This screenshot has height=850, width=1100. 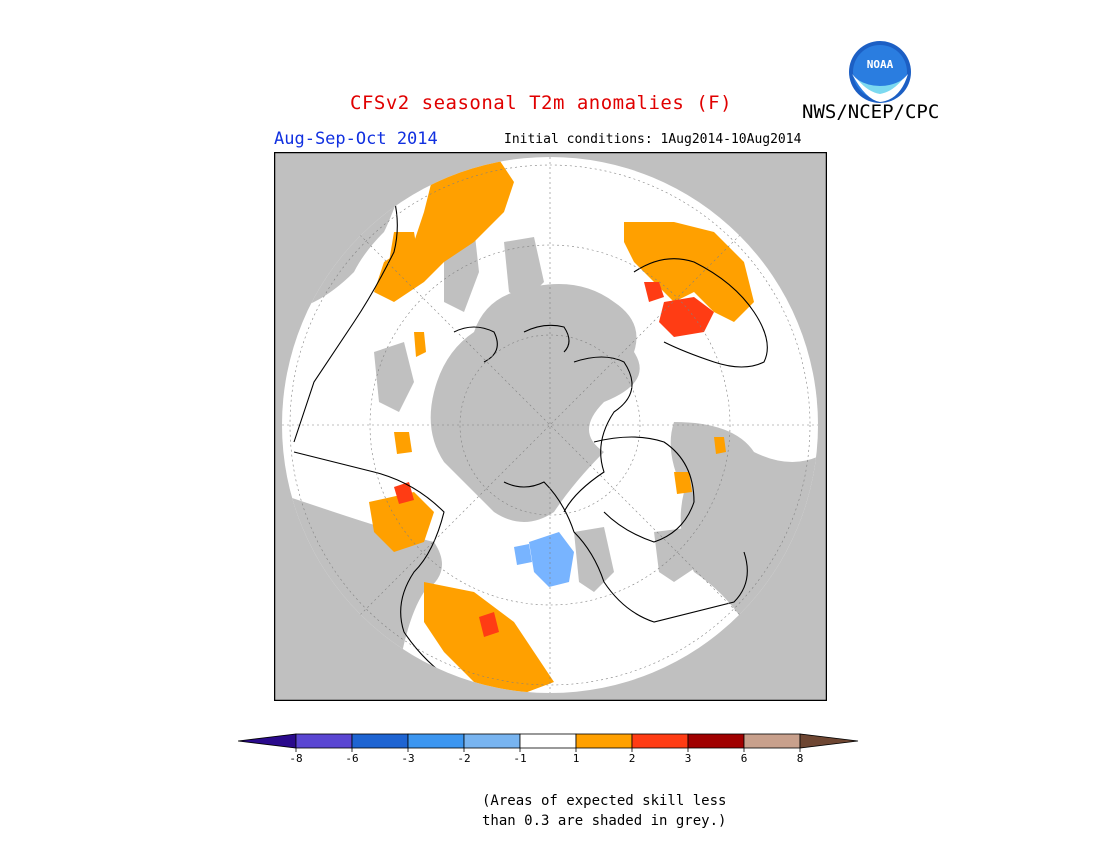 What do you see at coordinates (688, 758) in the screenshot?
I see `legend-tick-label: 3` at bounding box center [688, 758].